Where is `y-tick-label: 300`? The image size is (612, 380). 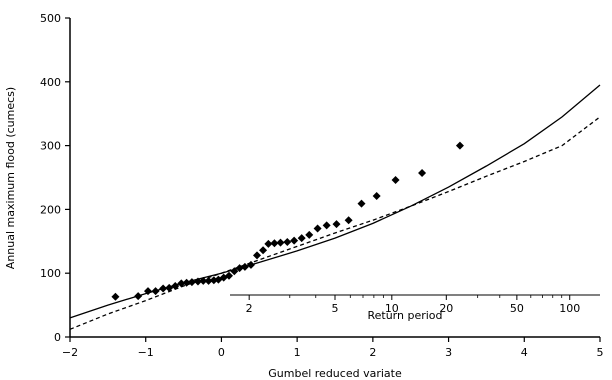 y-tick-label: 300 is located at coordinates (50, 146).